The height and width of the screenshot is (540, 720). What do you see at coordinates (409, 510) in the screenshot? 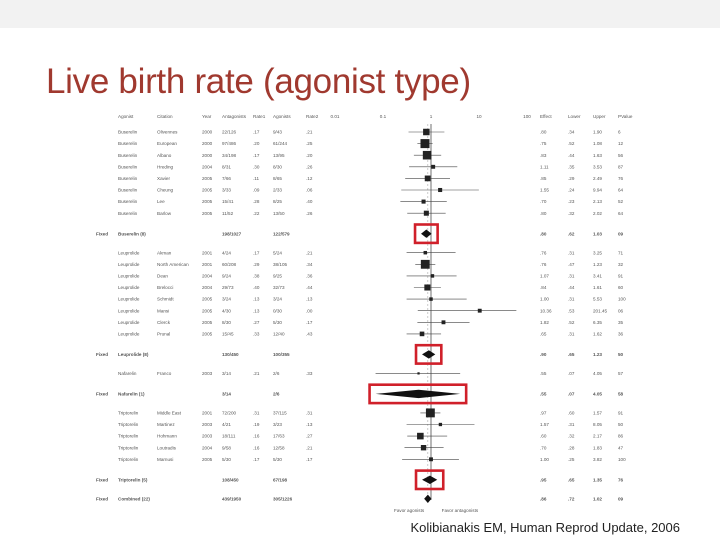
I see `favor-agonists-label: Favor agonists` at bounding box center [409, 510].